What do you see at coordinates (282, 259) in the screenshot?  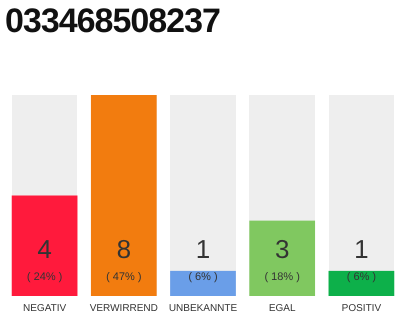 I see `data-label: 3 ( 18% )` at bounding box center [282, 259].